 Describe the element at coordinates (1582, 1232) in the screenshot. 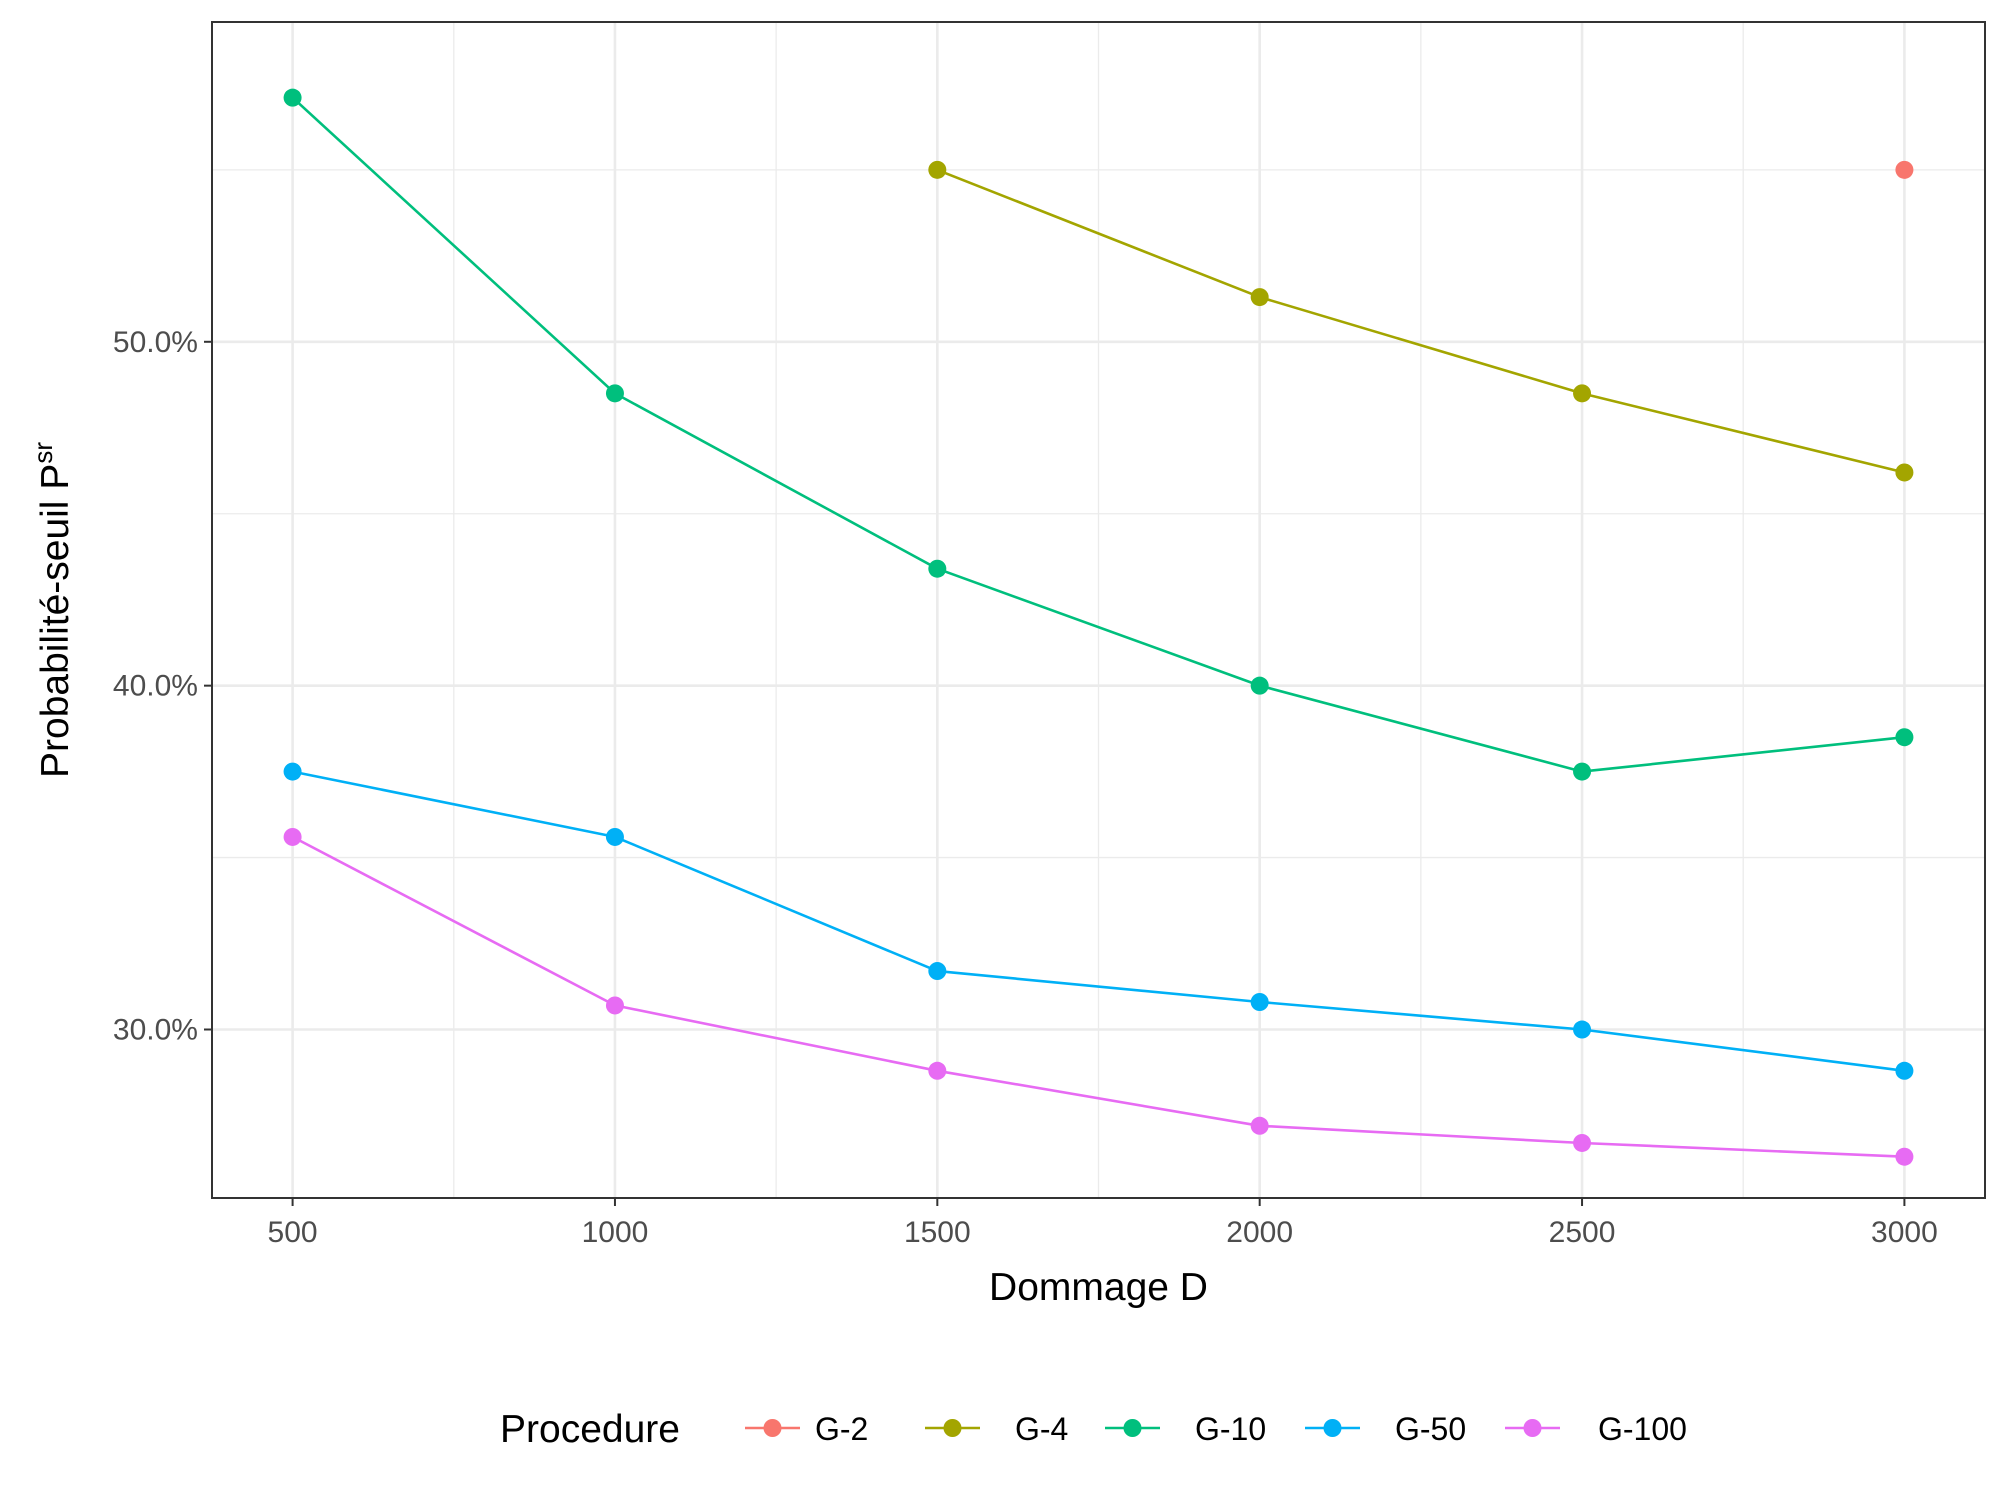

I see `x-tick-label: 2500` at that location.